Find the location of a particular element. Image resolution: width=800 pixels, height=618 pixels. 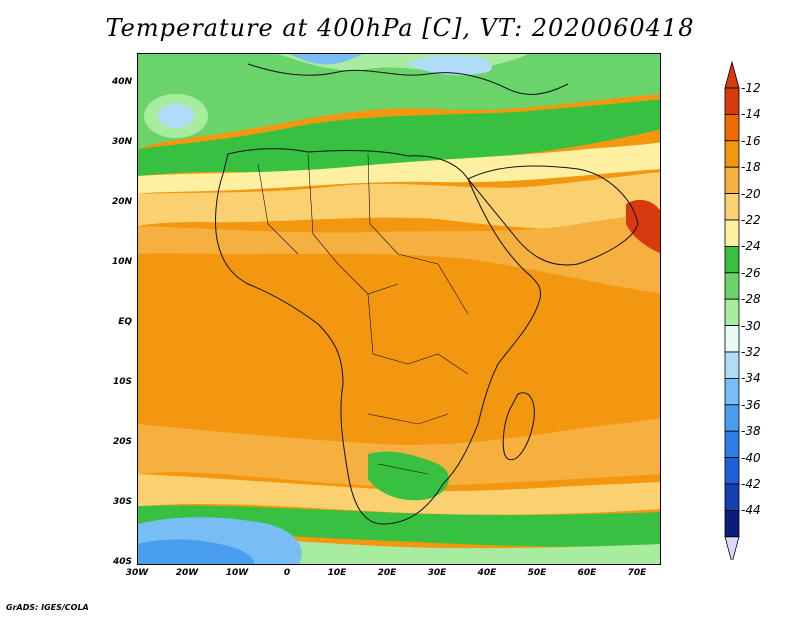

field-south-africa-cold is located at coordinates (408, 476).